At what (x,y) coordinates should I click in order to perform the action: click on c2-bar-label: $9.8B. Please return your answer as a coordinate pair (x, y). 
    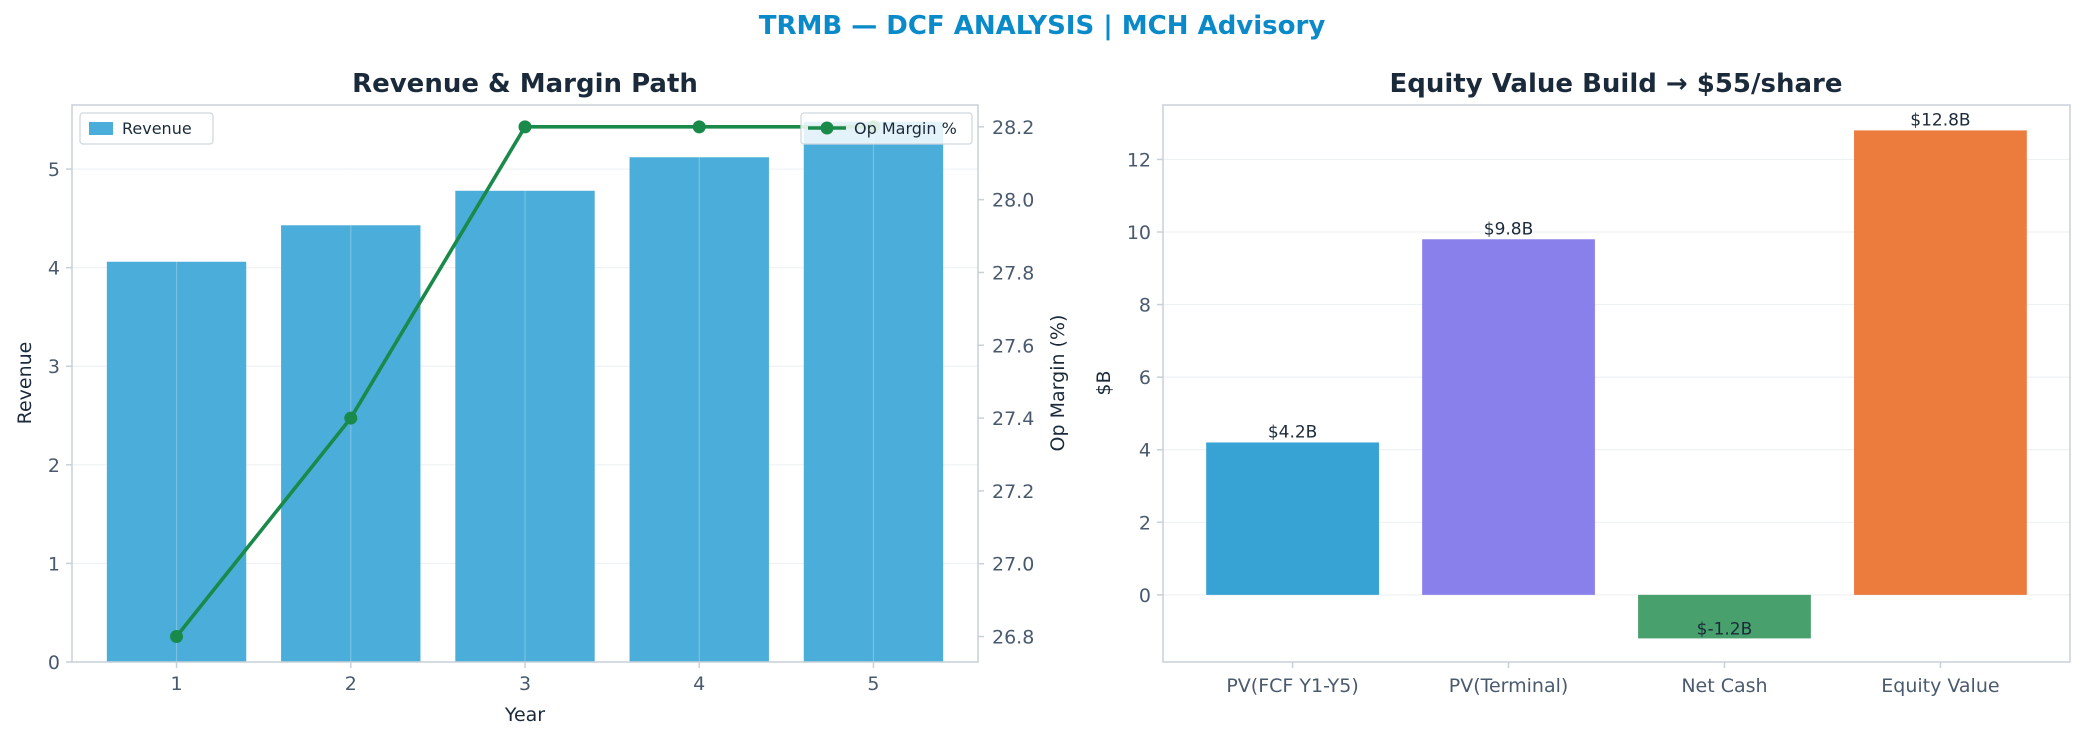
    Looking at the image, I should click on (1509, 229).